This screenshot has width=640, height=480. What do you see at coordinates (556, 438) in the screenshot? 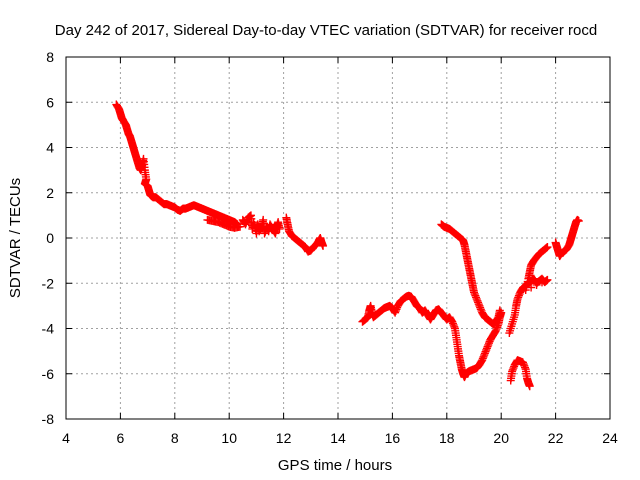
I see `x-tick-label: 22` at bounding box center [556, 438].